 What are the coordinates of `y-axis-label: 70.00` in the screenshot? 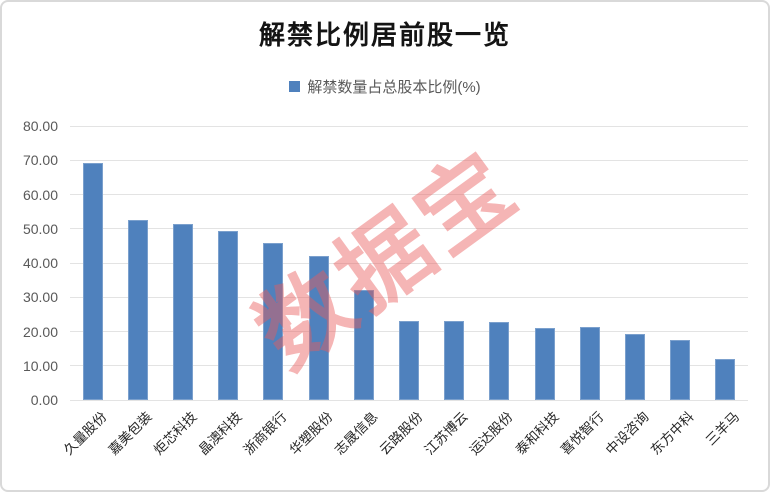 It's located at (40, 160).